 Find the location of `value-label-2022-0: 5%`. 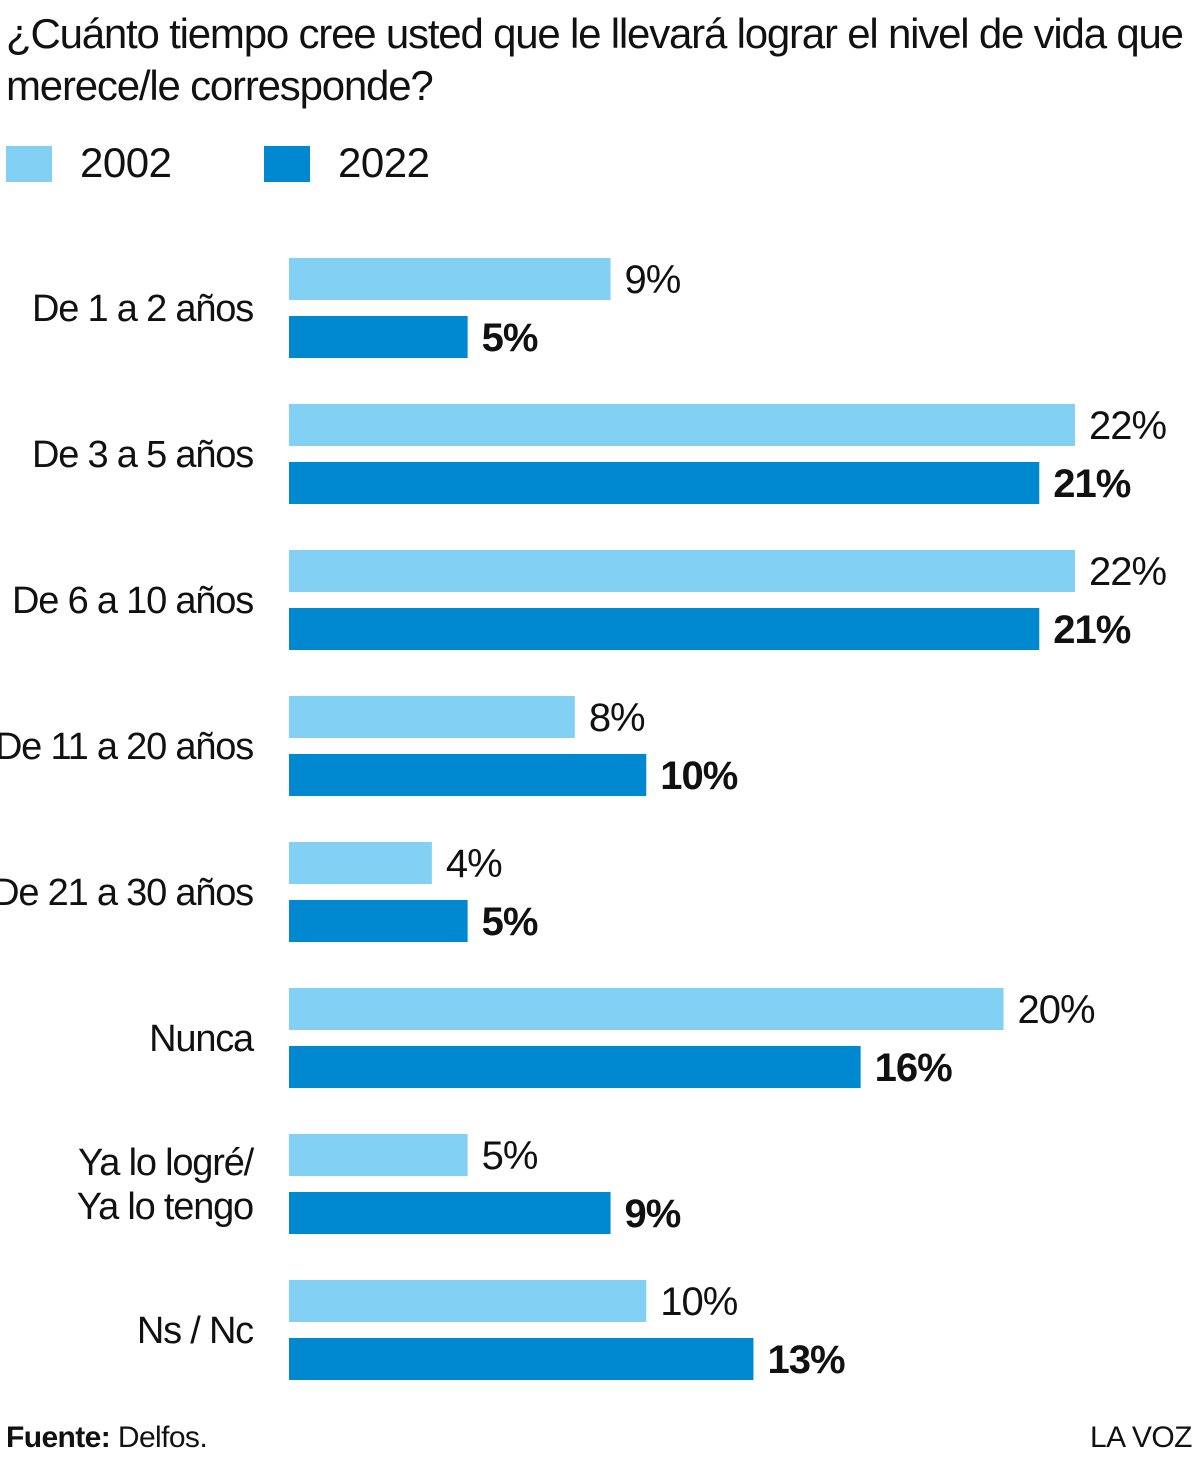

value-label-2022-0: 5% is located at coordinates (510, 338).